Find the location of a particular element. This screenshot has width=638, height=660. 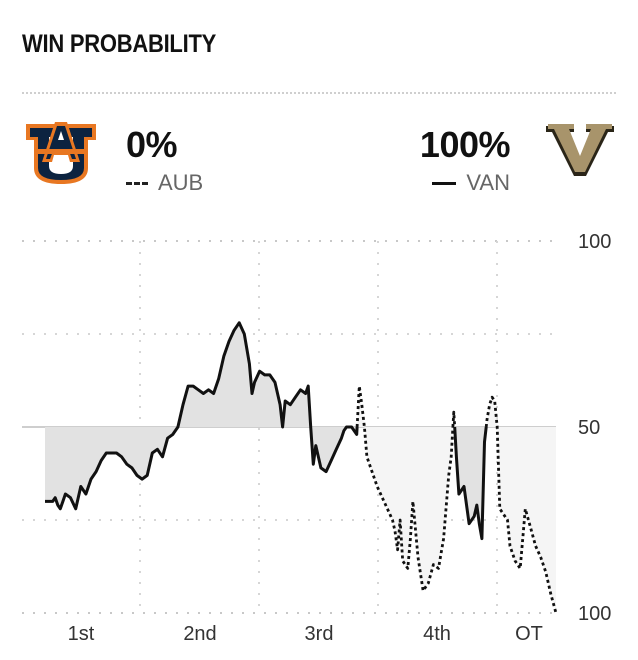

away-win-pct: 0% is located at coordinates (152, 144).